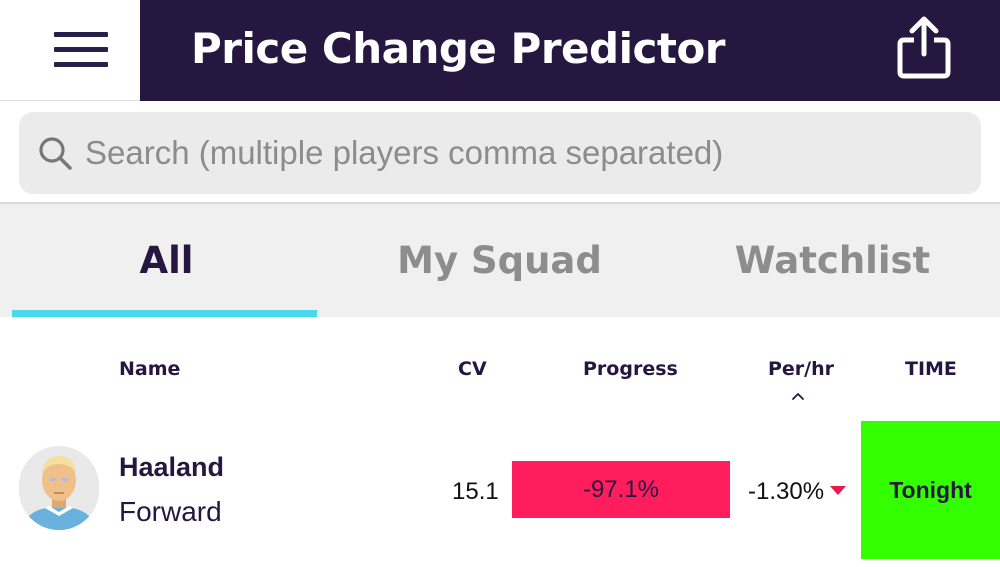  Describe the element at coordinates (170, 511) in the screenshot. I see `player-position: Forward` at that location.